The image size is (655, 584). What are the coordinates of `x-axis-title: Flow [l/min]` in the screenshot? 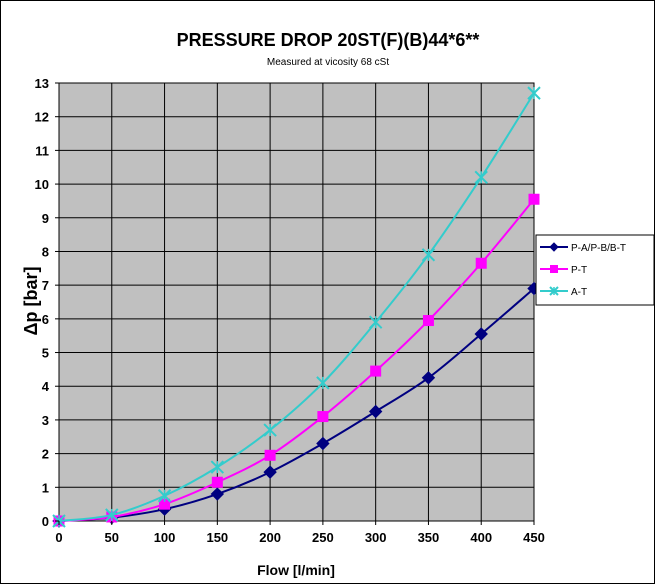 It's located at (296, 570).